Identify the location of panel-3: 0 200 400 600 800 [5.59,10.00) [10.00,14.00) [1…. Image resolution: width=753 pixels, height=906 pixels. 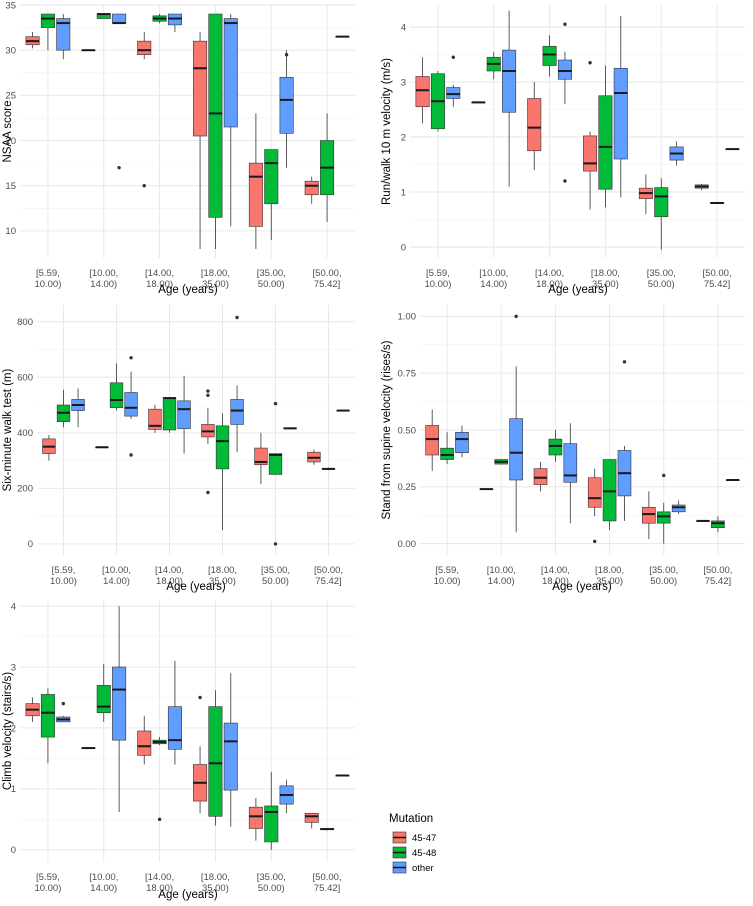
(178, 449).